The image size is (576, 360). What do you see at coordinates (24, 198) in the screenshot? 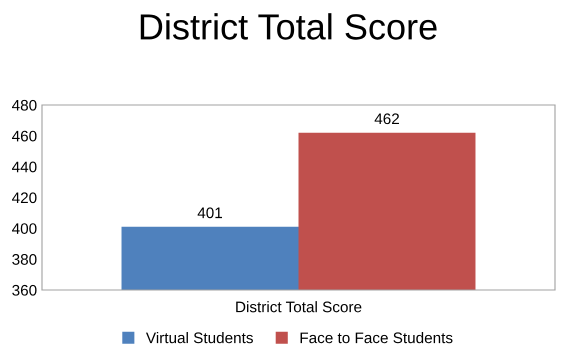
I see `y-tick-label: 420` at bounding box center [24, 198].